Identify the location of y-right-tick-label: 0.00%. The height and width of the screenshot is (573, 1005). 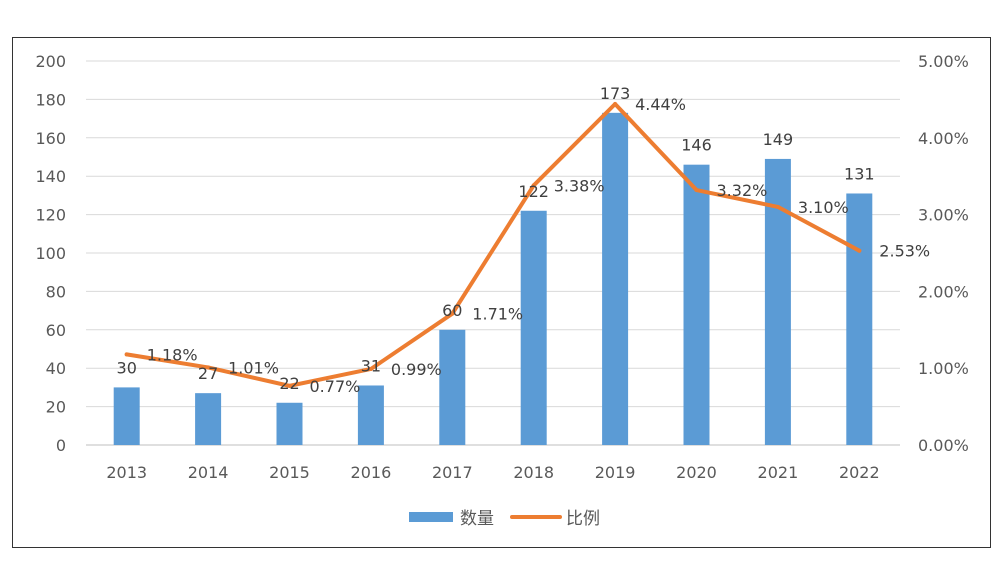
(943, 445).